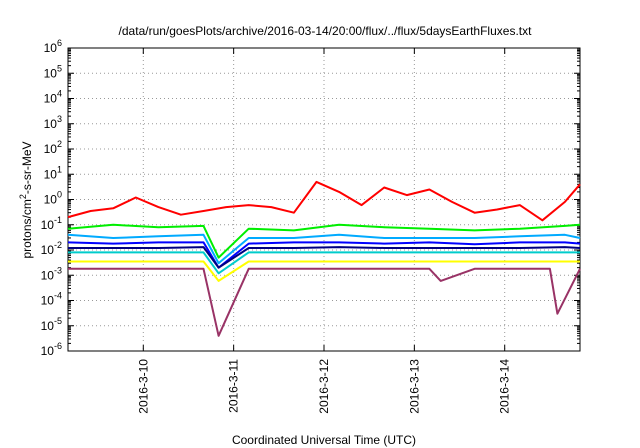 The width and height of the screenshot is (640, 448). I want to click on y-tick-label: 10⁶, so click(53, 46).